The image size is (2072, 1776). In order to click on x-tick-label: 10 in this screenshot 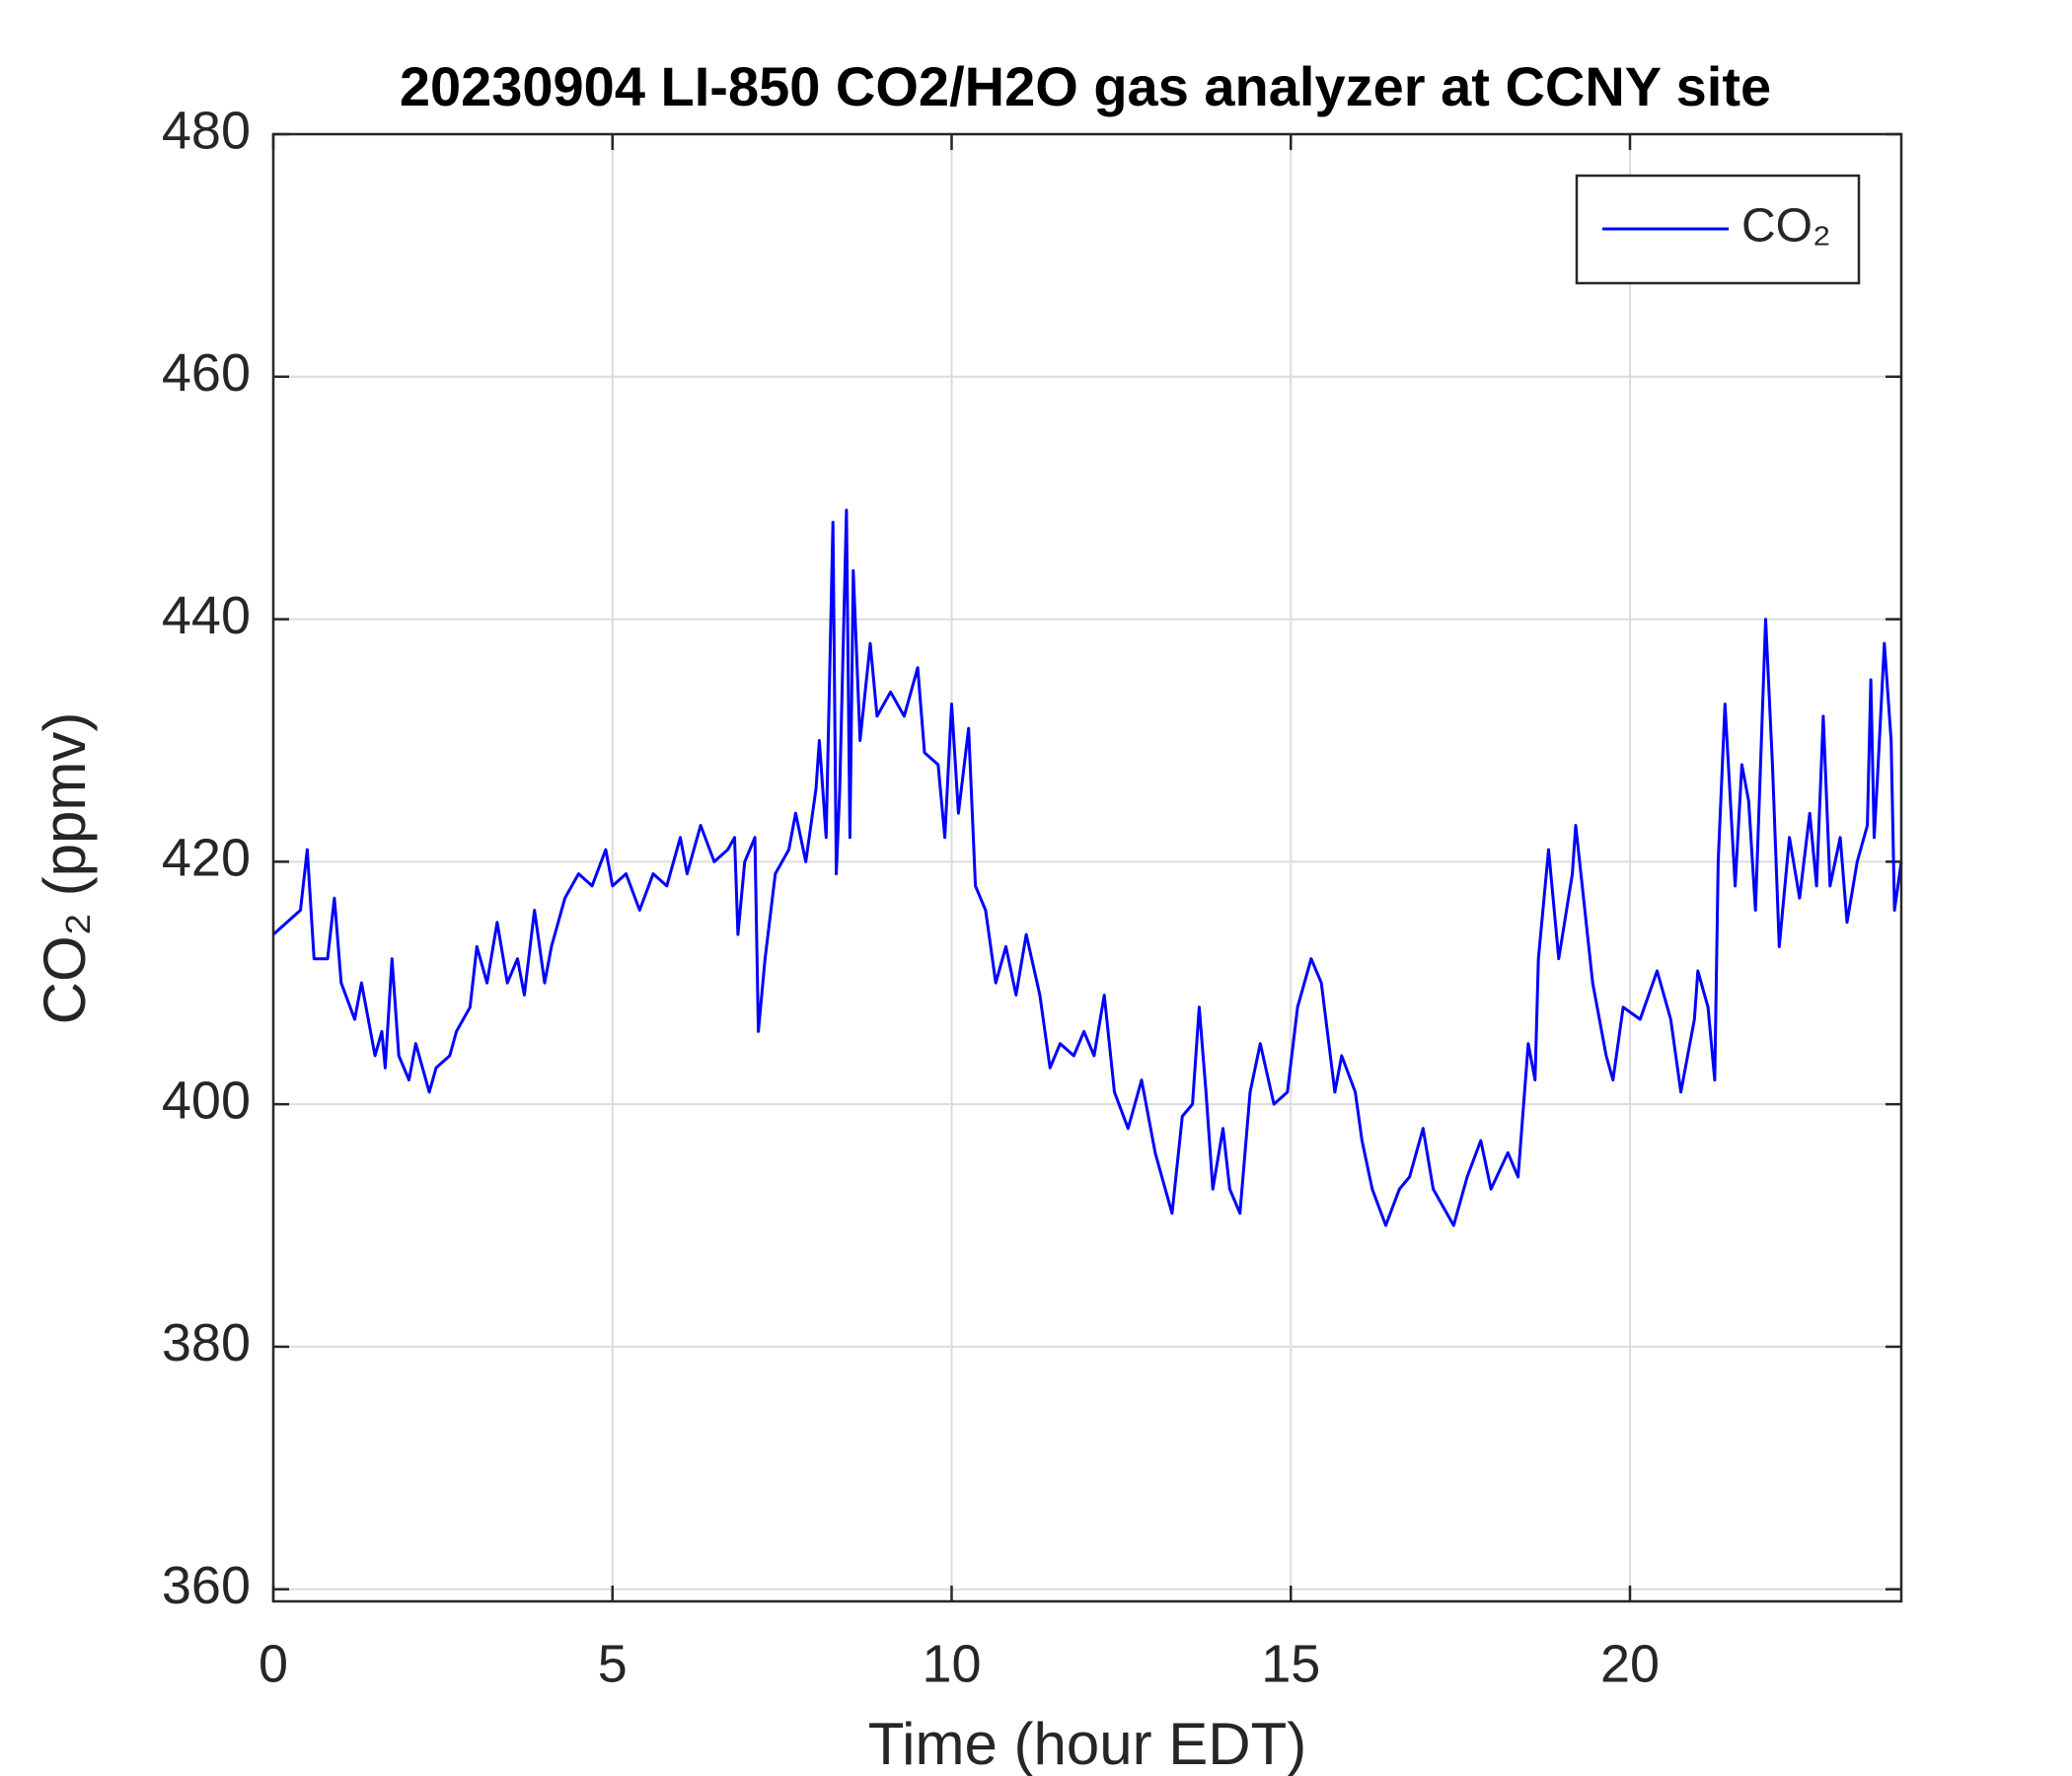, I will do `click(952, 1663)`.